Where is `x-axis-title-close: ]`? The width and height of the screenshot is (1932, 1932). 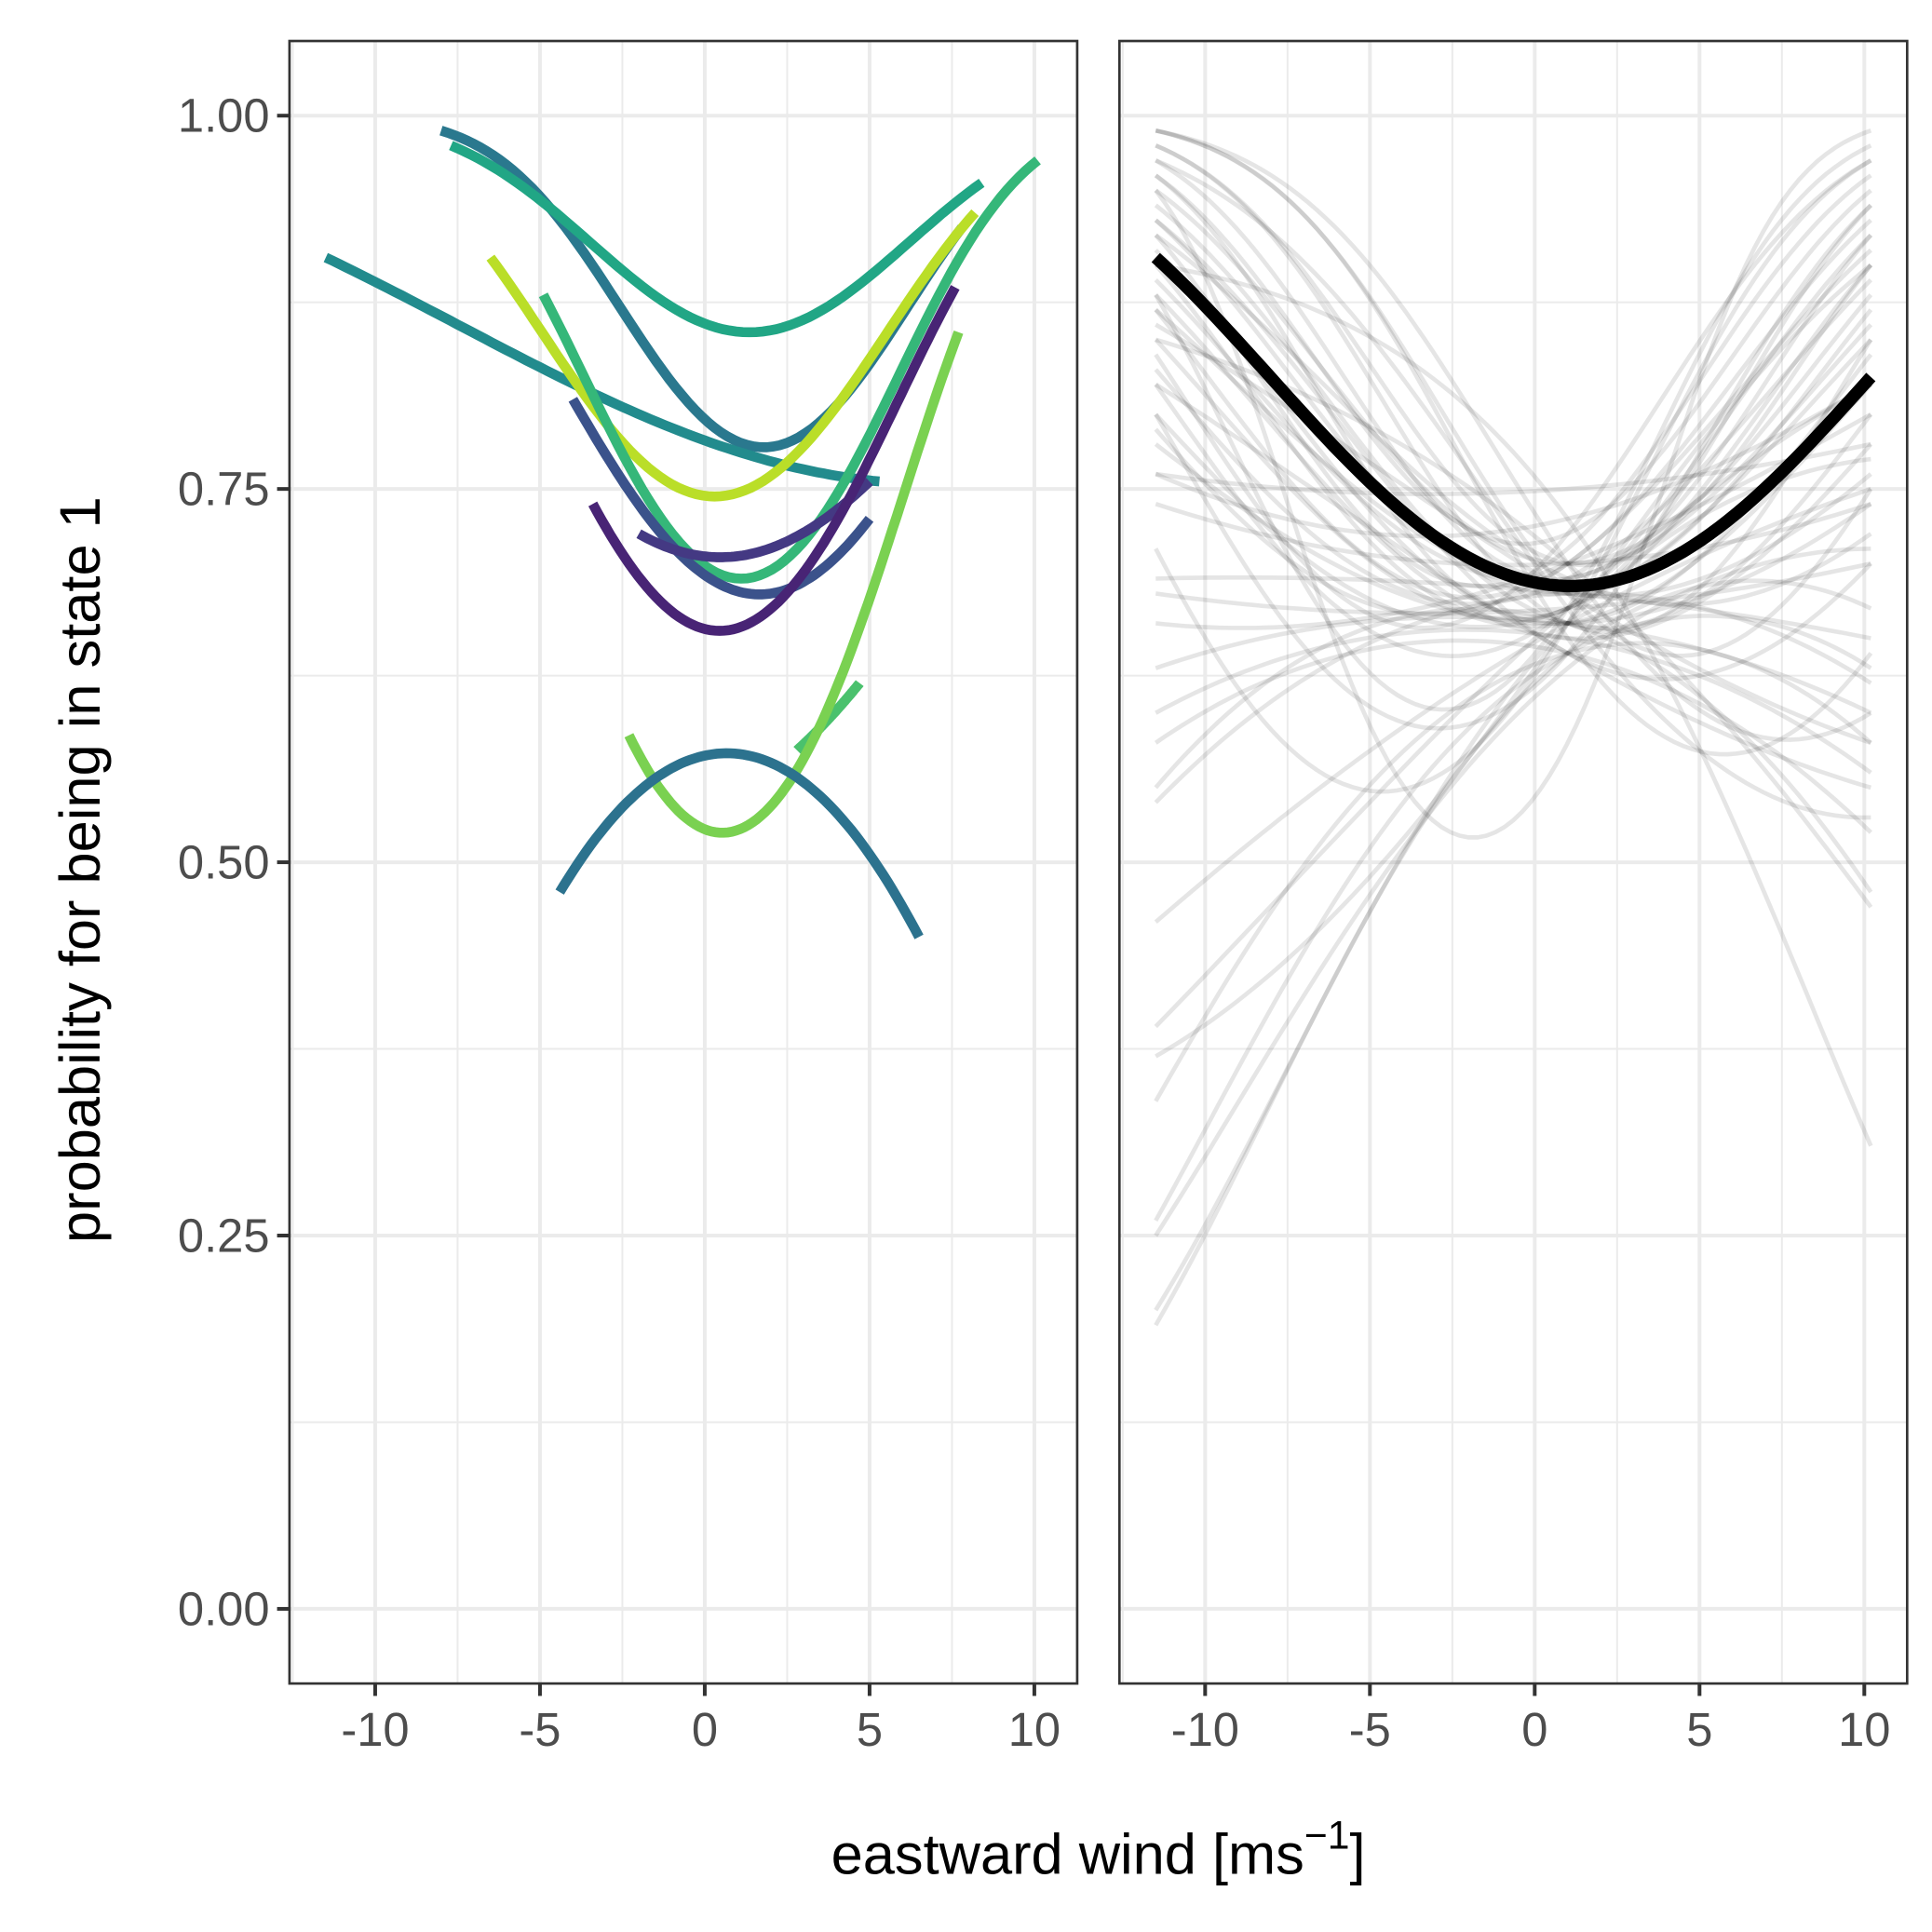 x-axis-title-close: ] is located at coordinates (1358, 1854).